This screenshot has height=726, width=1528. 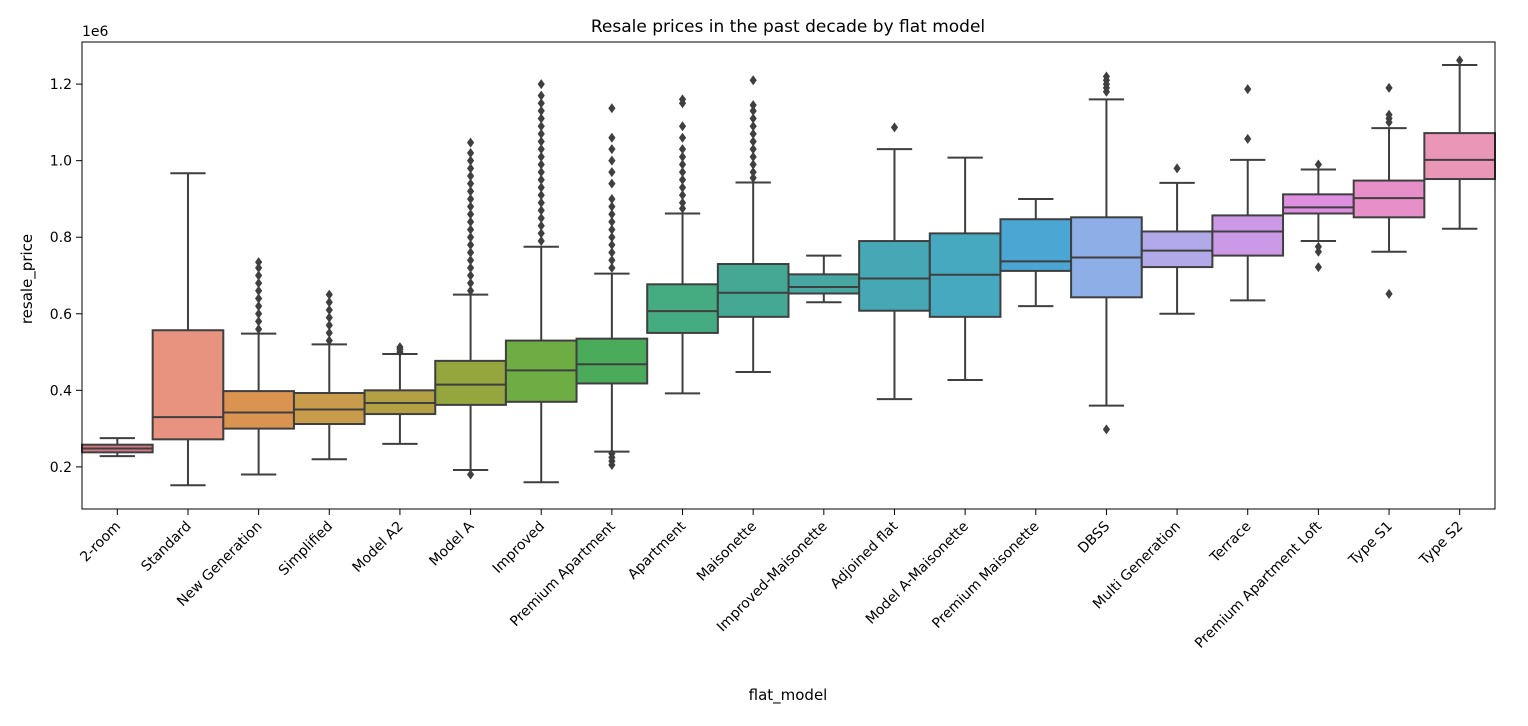 I want to click on y-tick-label: 0.2, so click(x=61, y=468).